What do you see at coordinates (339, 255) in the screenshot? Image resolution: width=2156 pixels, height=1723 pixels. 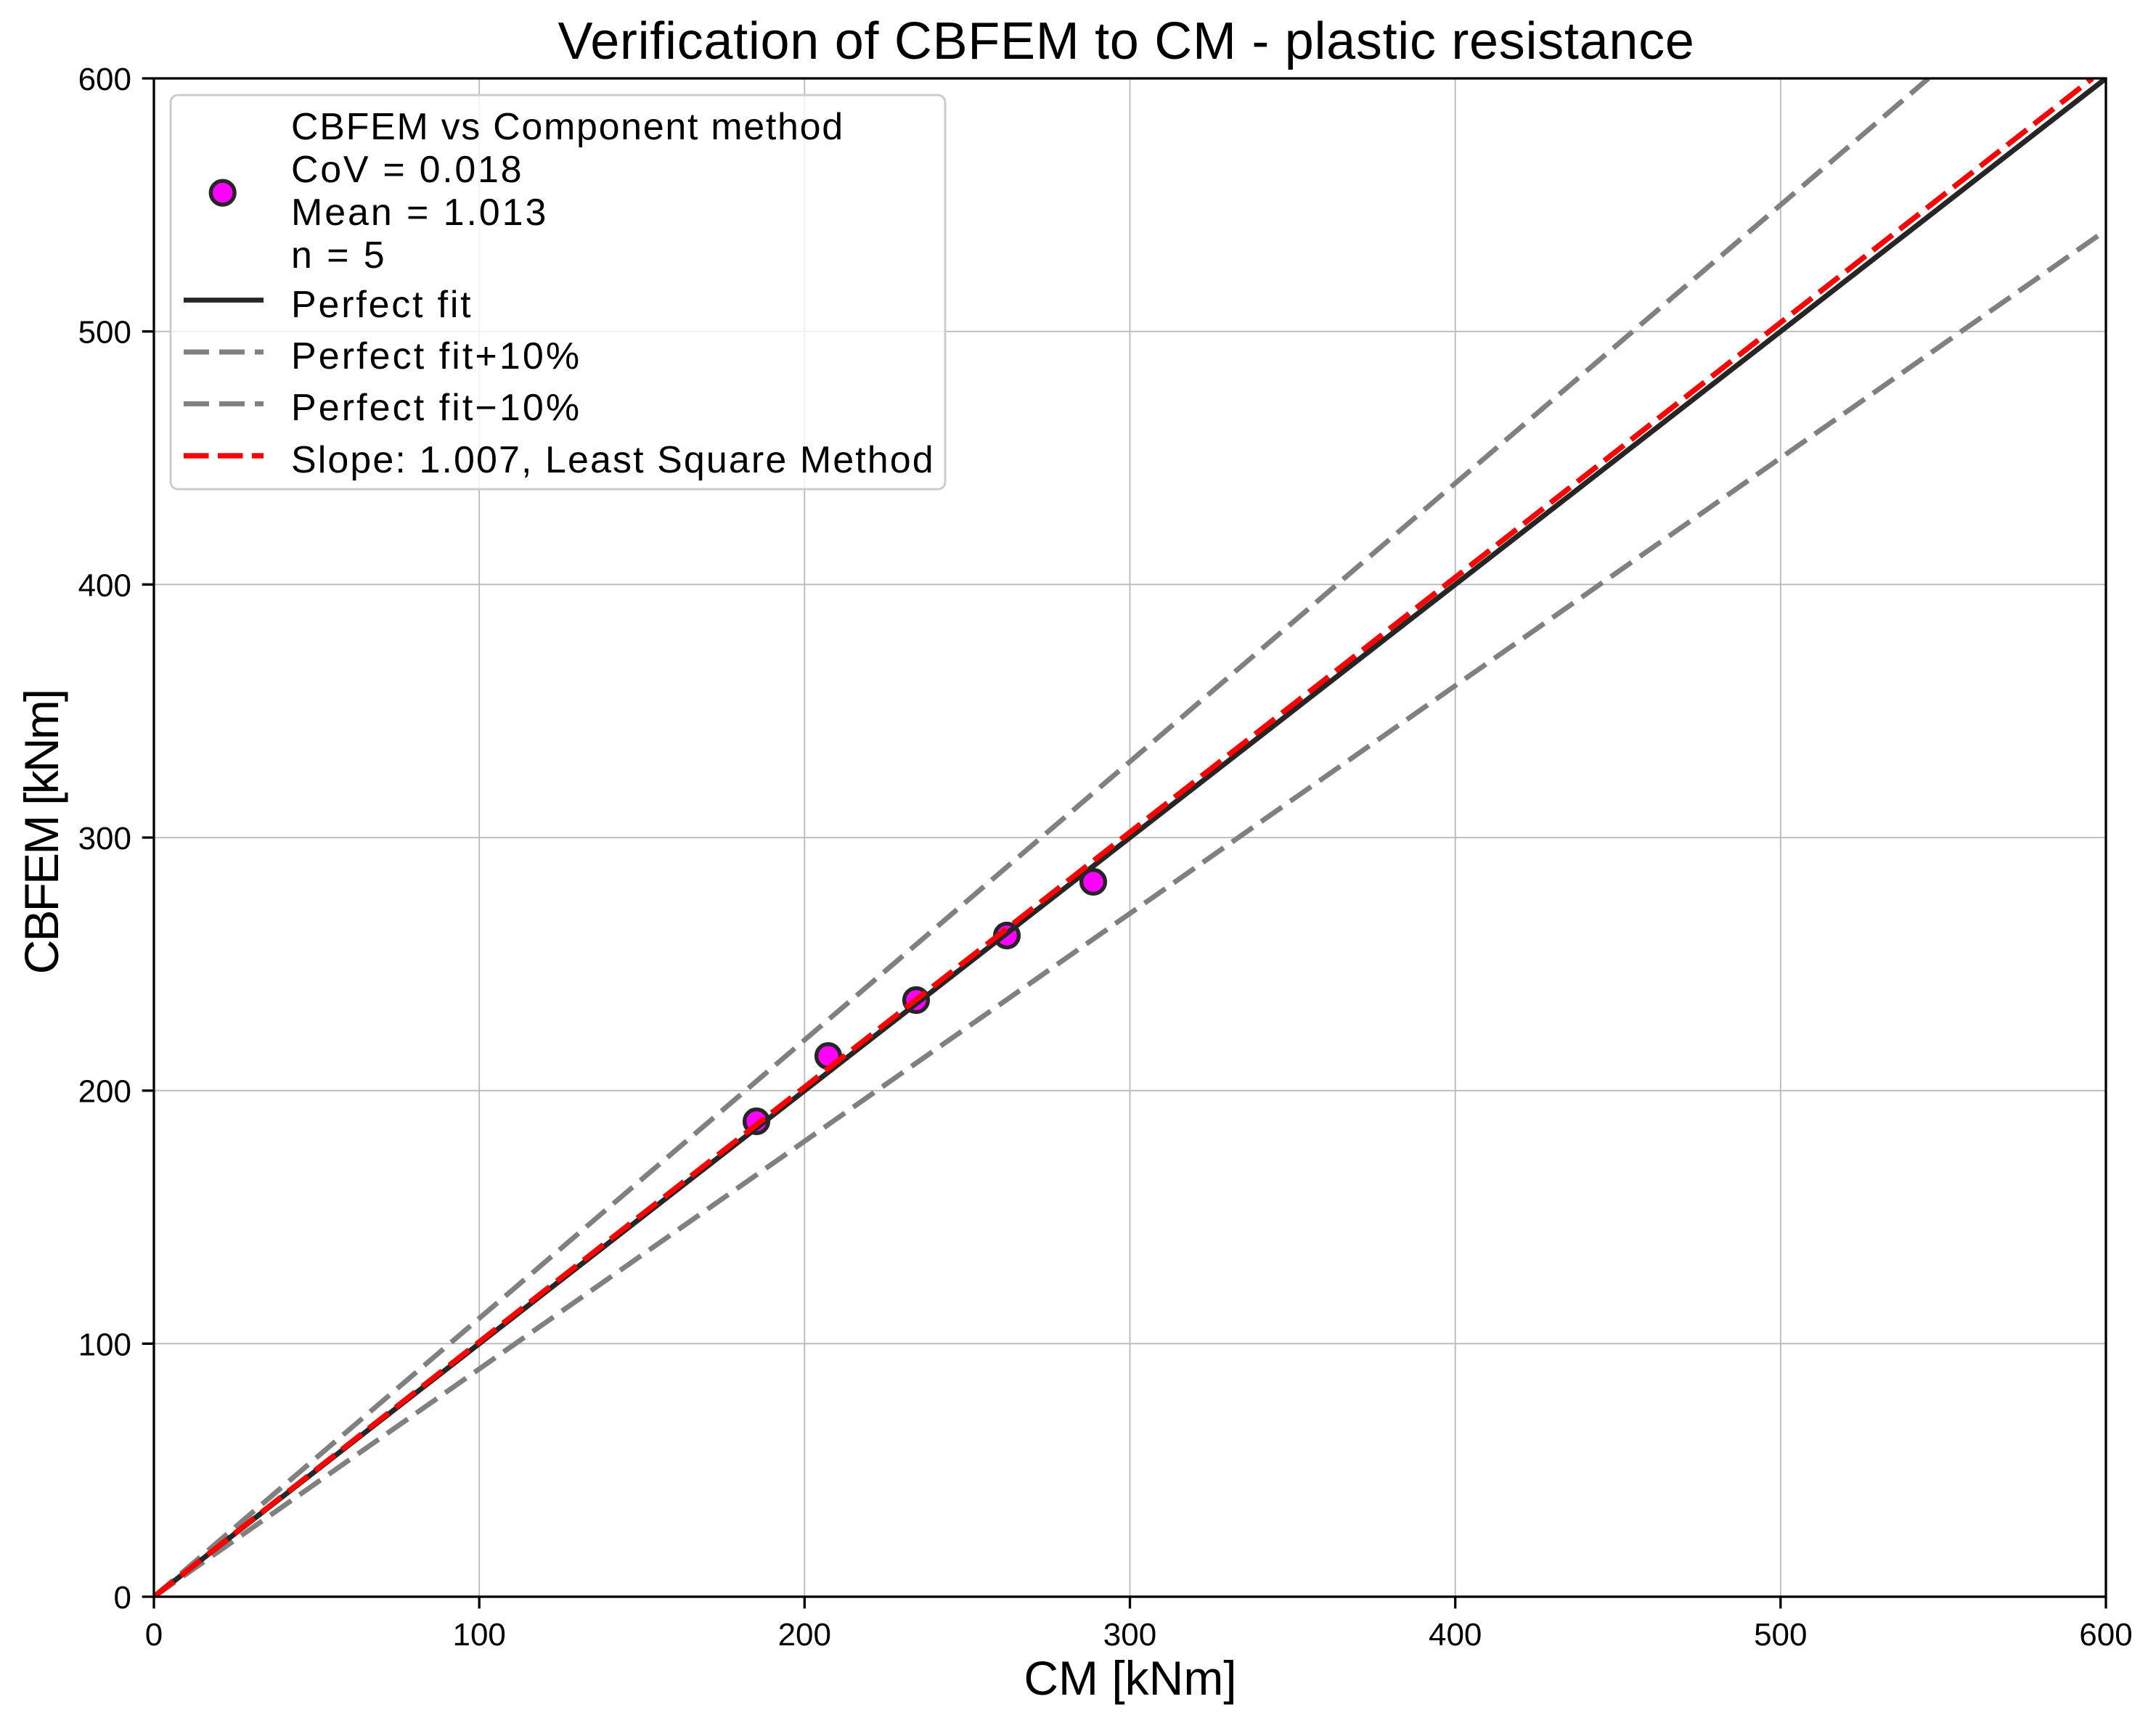 I see `svg-text: n = 5` at bounding box center [339, 255].